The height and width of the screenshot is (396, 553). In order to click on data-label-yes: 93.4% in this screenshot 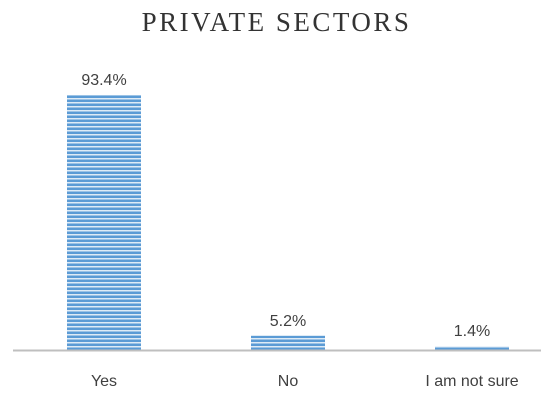, I will do `click(103, 80)`.